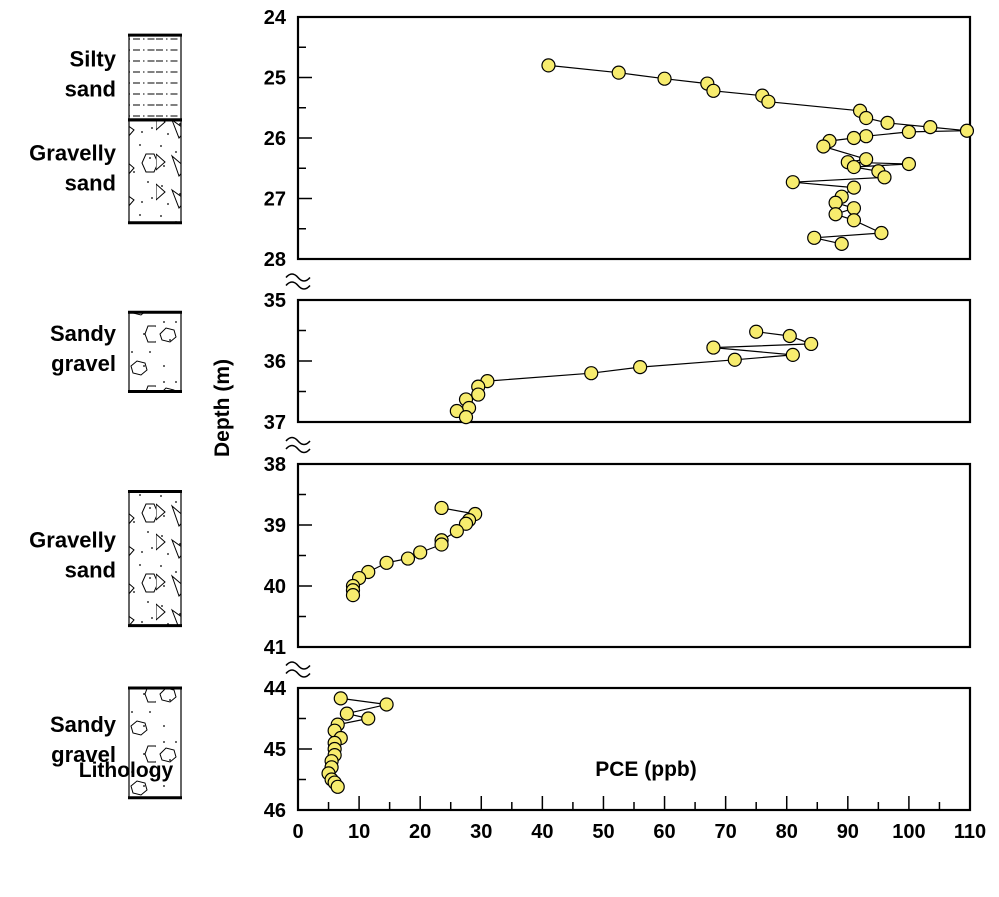  What do you see at coordinates (275, 648) in the screenshot?
I see `y-tick-label: 41` at bounding box center [275, 648].